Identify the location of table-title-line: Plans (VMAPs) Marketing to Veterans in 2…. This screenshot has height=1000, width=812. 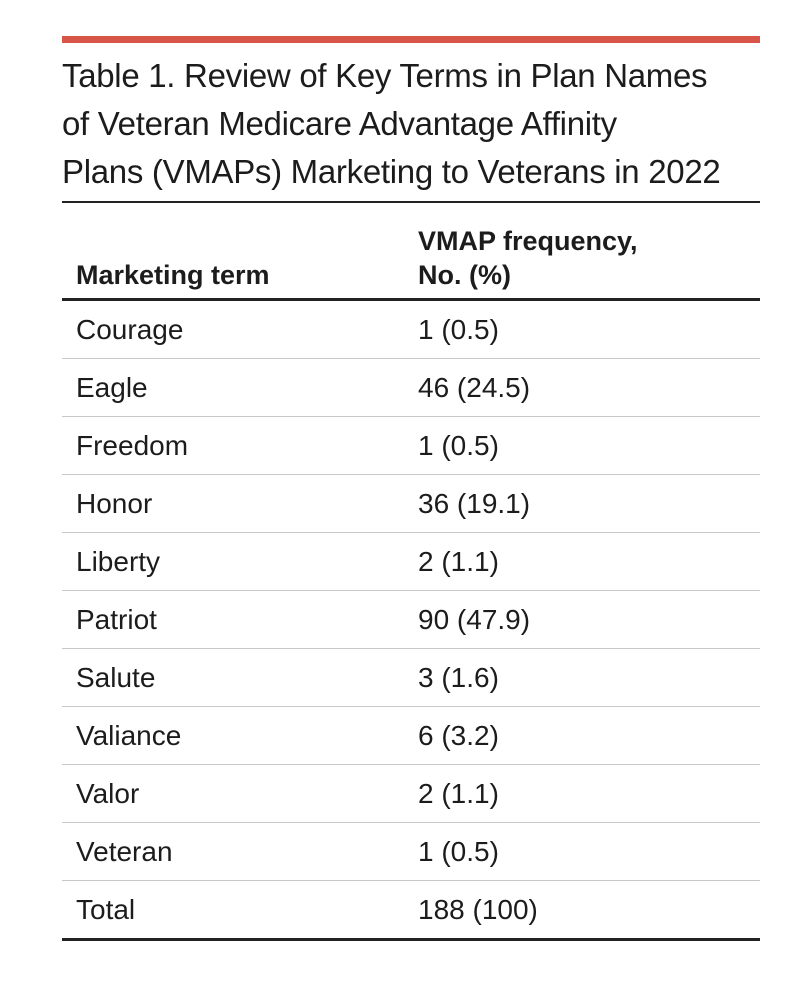
(391, 171).